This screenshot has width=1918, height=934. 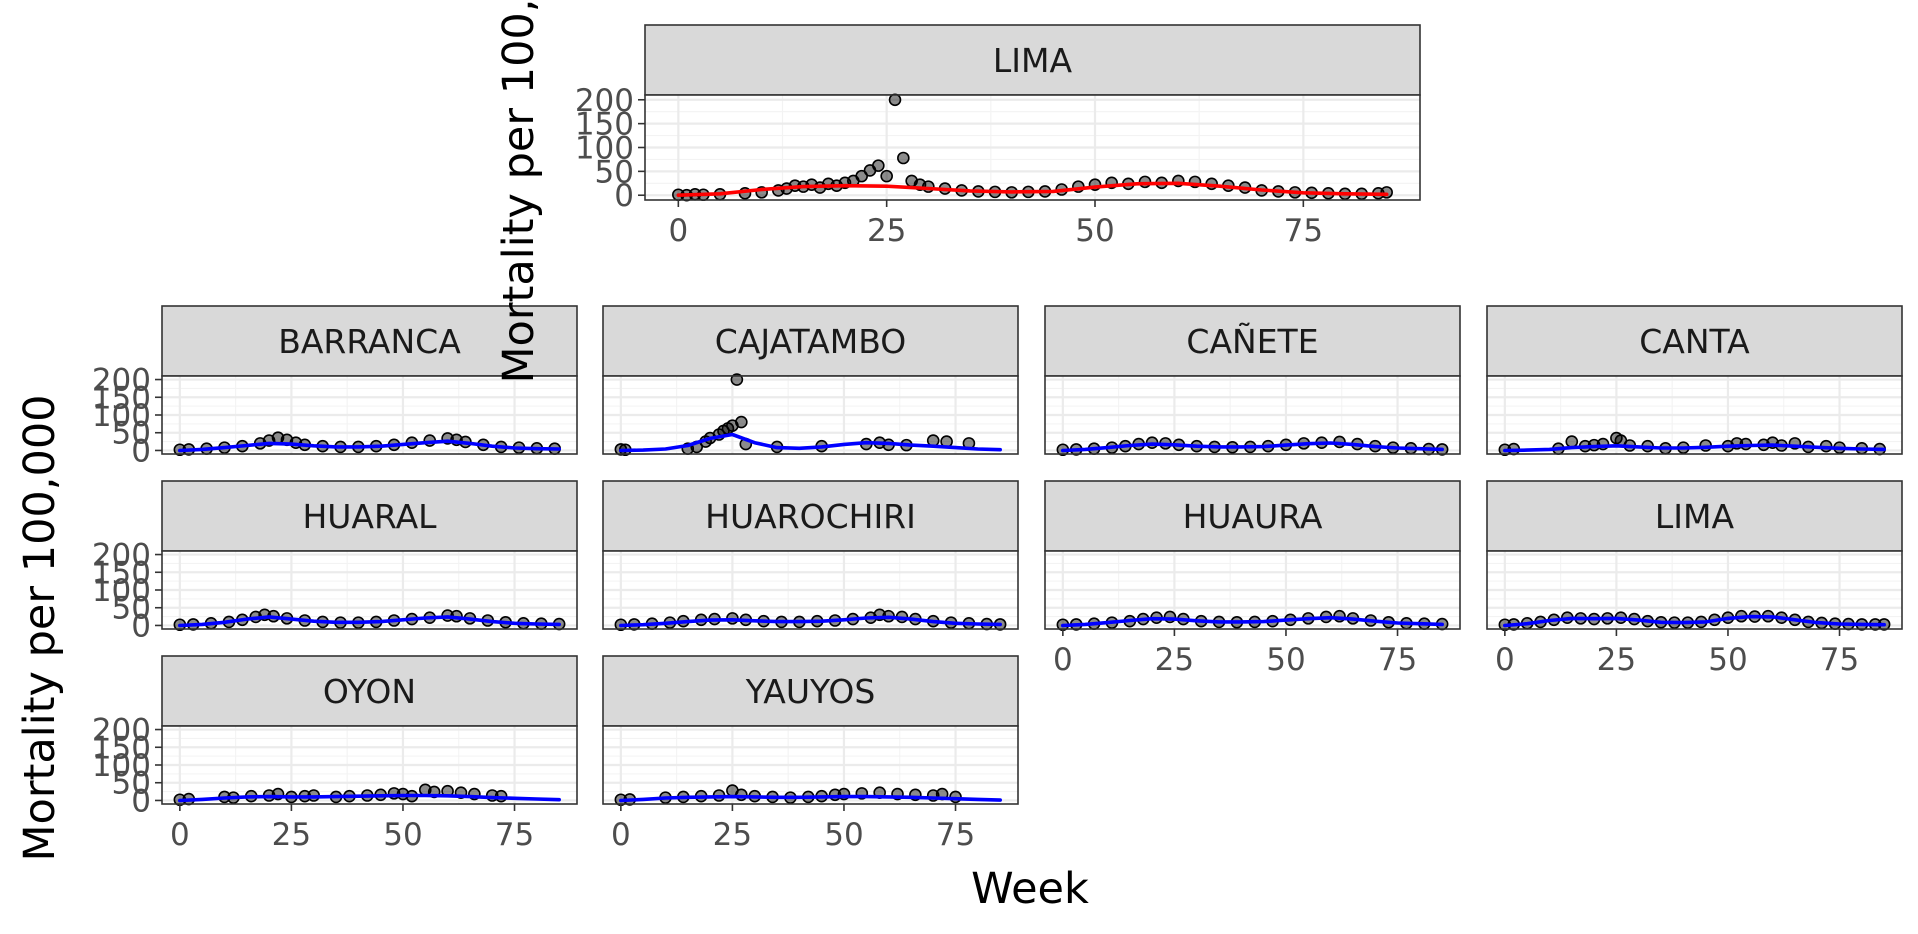 I want to click on facet-strip-label: HUAROCHIRI, so click(x=810, y=516).